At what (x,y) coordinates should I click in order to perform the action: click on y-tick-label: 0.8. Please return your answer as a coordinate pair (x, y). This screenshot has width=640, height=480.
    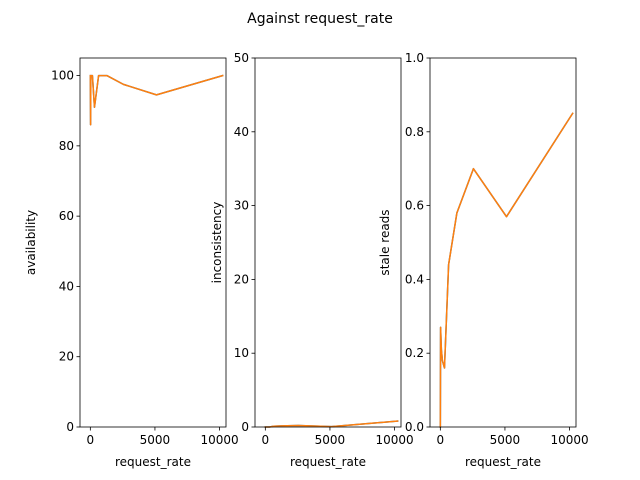
    Looking at the image, I should click on (414, 132).